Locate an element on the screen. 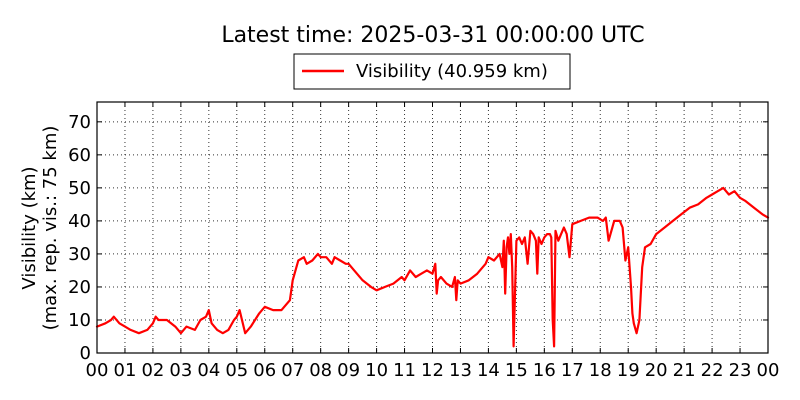  y-tick-label: 20 is located at coordinates (79, 287).